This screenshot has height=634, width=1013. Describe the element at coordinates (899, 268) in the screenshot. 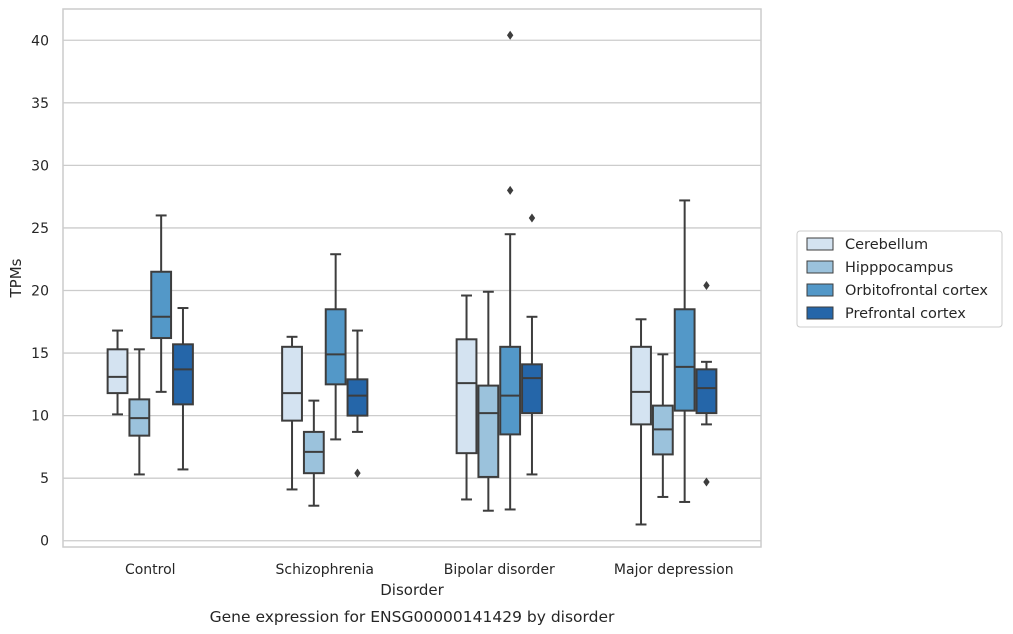

I see `legend-label: Hipppocampus` at that location.